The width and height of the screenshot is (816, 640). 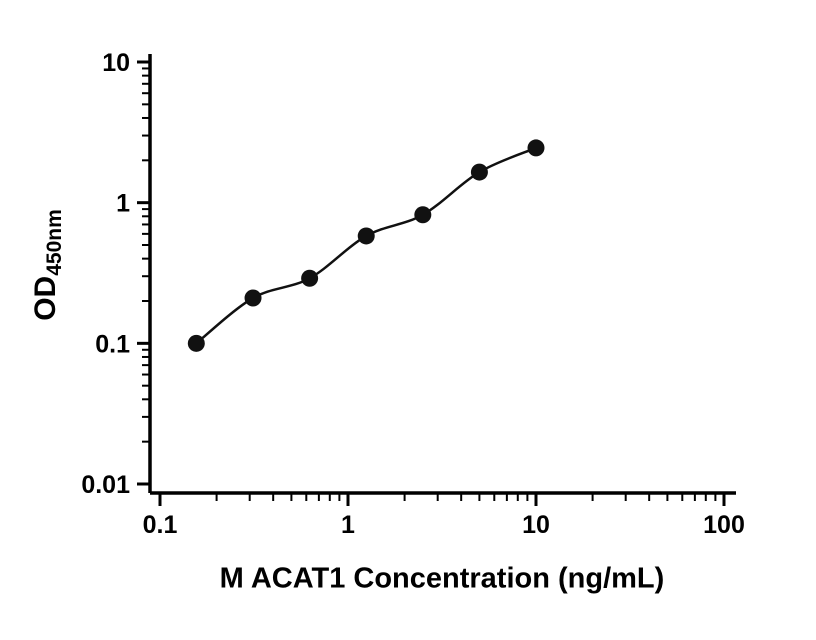 What do you see at coordinates (105, 485) in the screenshot?
I see `y-tick-label: 0.01` at bounding box center [105, 485].